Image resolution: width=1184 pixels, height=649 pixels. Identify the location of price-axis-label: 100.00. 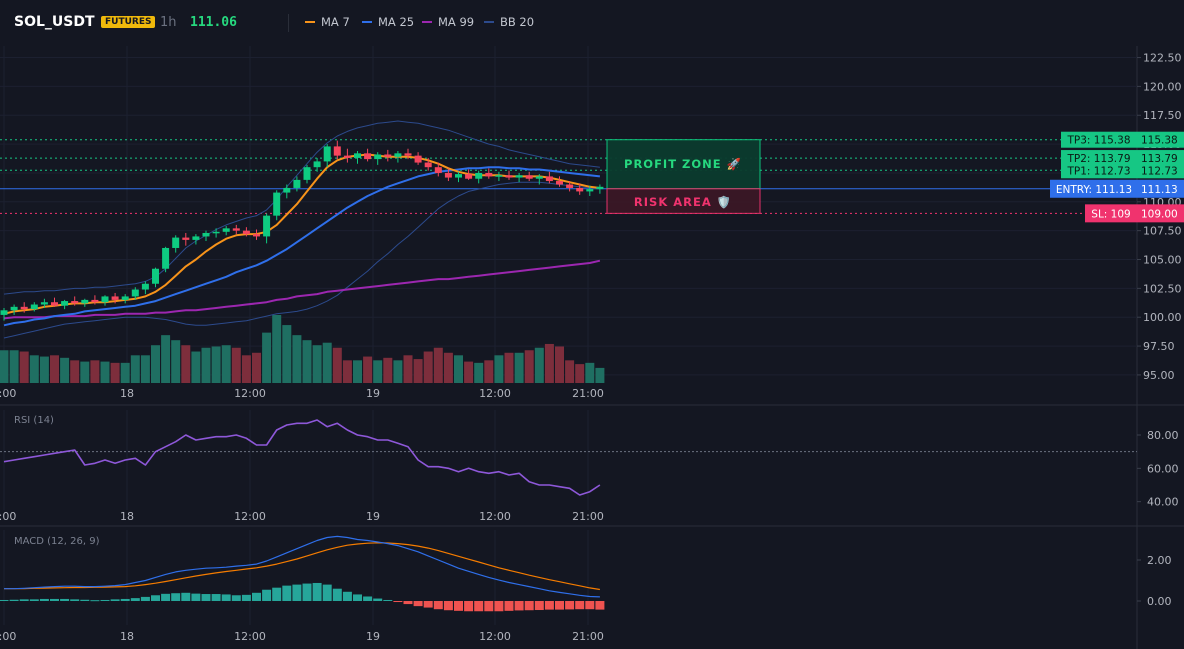
(1162, 317).